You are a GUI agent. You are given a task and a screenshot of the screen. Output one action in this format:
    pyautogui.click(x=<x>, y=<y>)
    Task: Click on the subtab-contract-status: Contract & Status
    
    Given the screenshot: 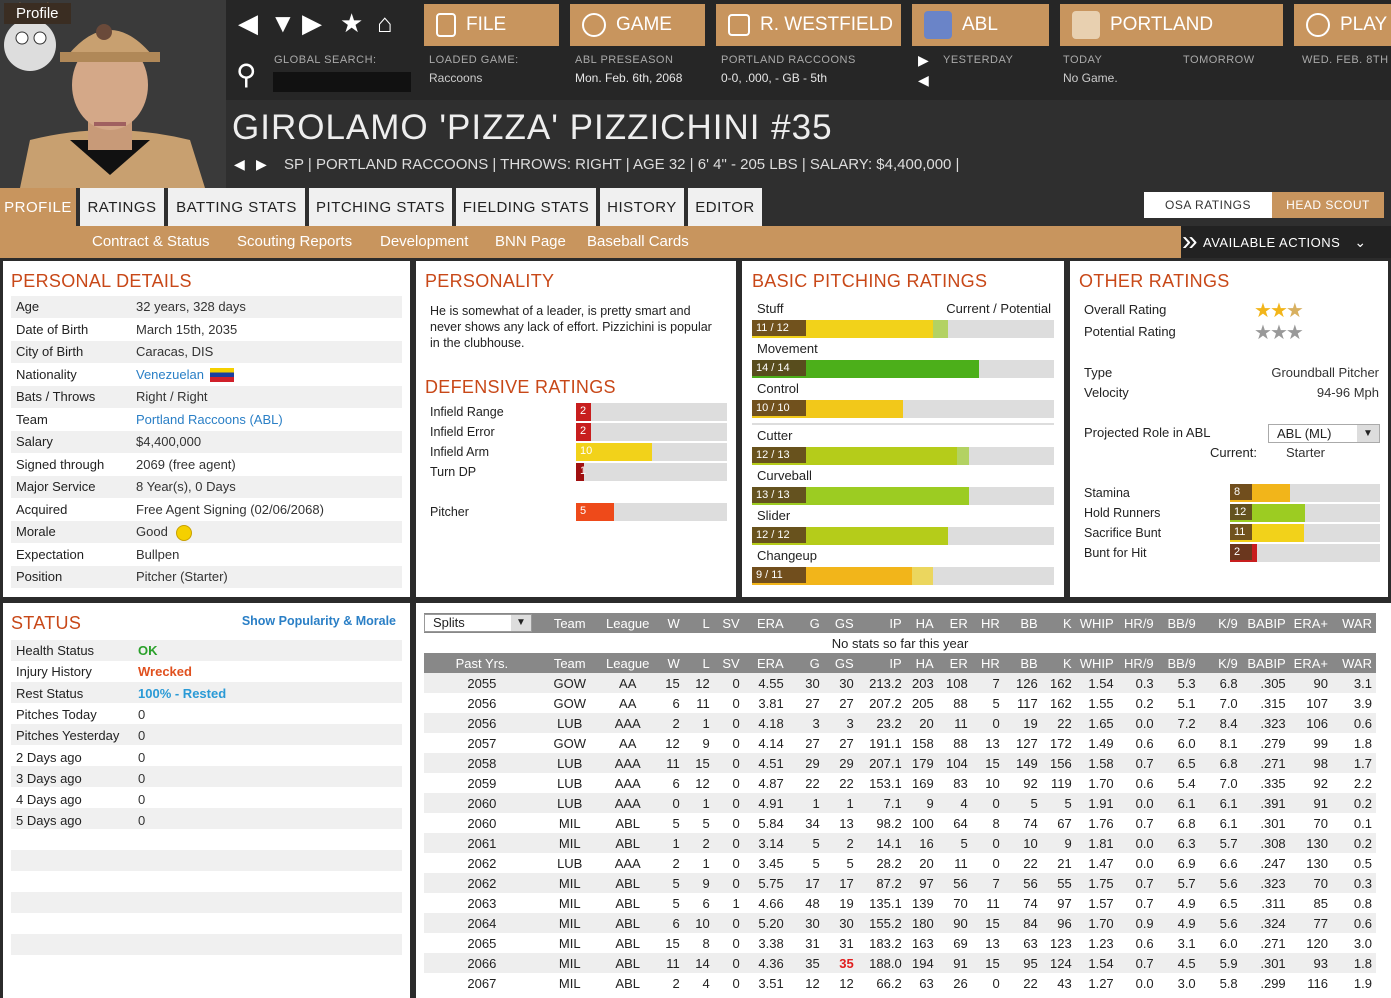 What is the action you would take?
    pyautogui.click(x=151, y=241)
    